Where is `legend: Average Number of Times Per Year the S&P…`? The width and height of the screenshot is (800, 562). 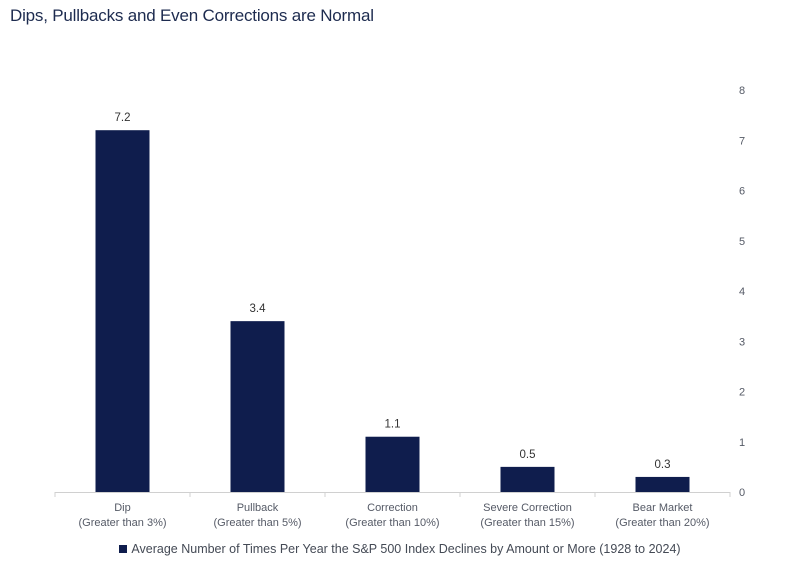 legend: Average Number of Times Per Year the S&P… is located at coordinates (400, 549).